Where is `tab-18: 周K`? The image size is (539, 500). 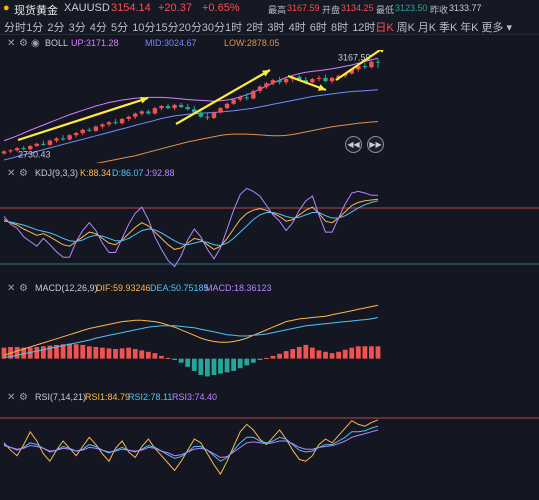 tab-18: 周K is located at coordinates (405, 28).